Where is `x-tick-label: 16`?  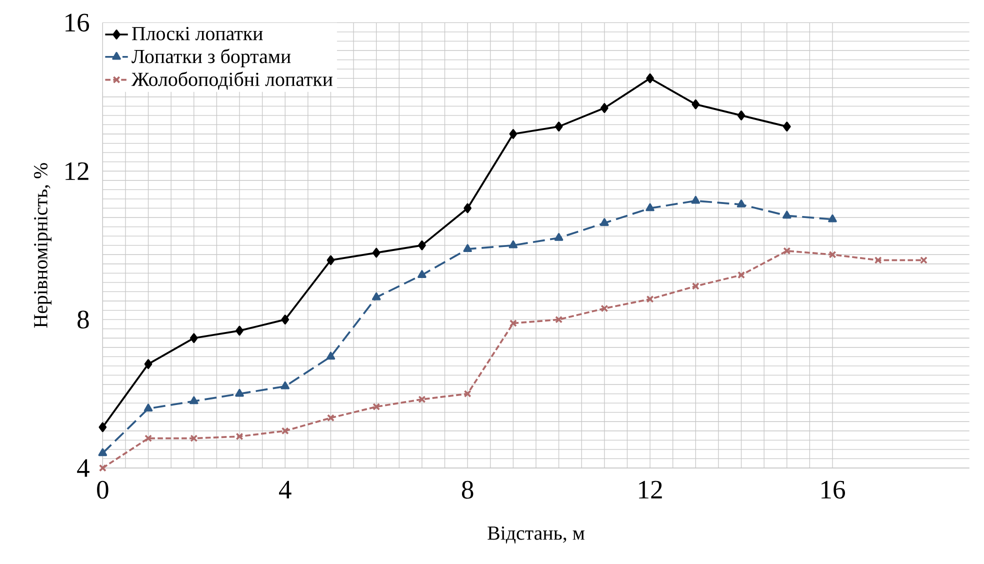
x-tick-label: 16 is located at coordinates (833, 489).